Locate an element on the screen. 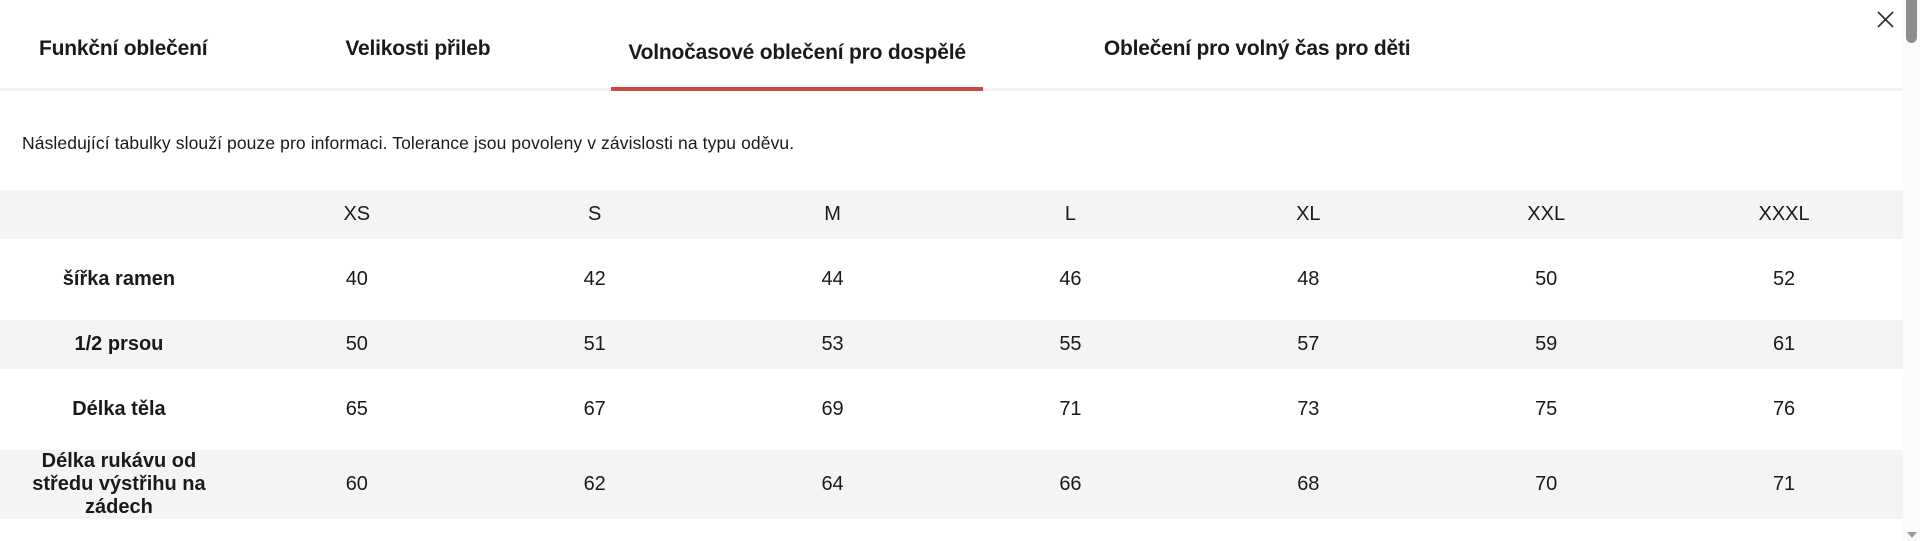  vertical-scrollbar is located at coordinates (1911, 270).